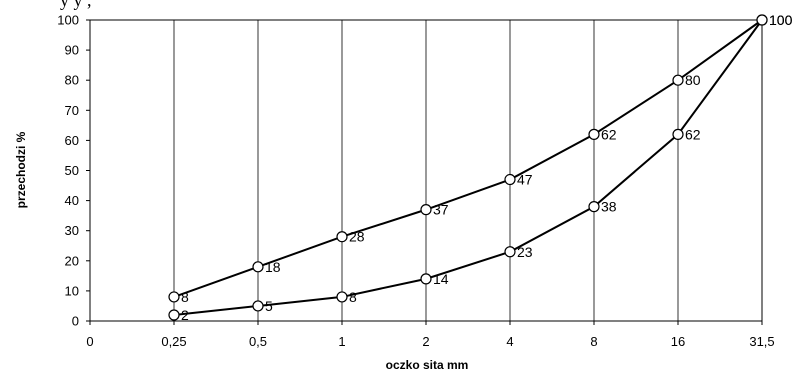 This screenshot has width=797, height=374. What do you see at coordinates (72, 200) in the screenshot?
I see `y-tick-label-40: 40` at bounding box center [72, 200].